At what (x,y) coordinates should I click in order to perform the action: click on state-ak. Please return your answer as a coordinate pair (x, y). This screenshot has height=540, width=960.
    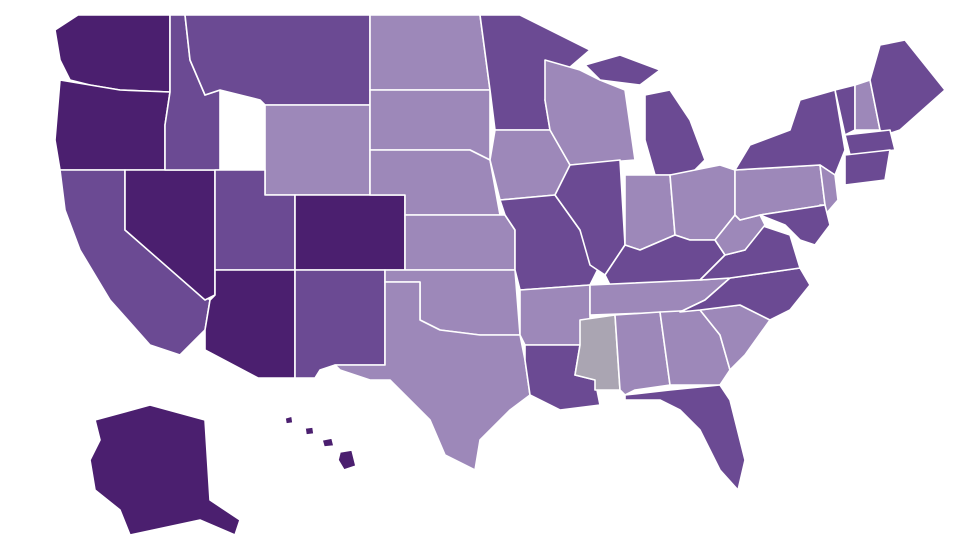
    Looking at the image, I should click on (165, 470).